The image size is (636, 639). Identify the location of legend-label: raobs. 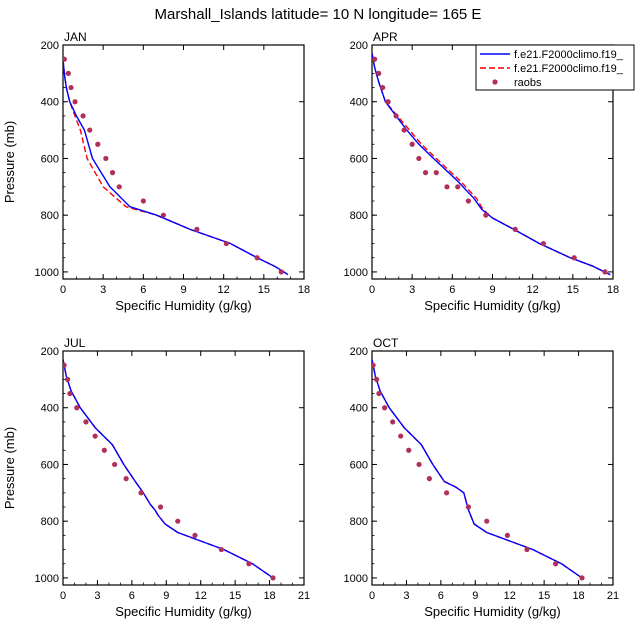
(528, 83).